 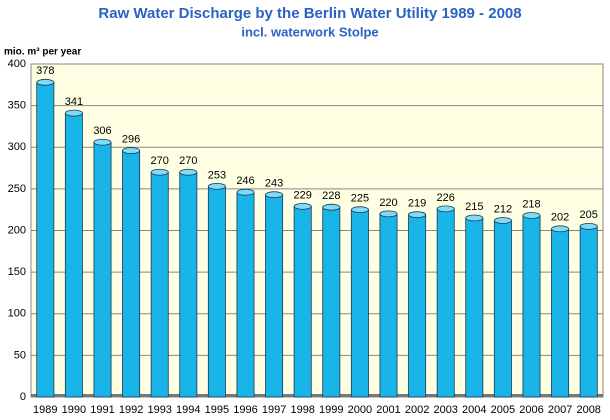 What do you see at coordinates (102, 410) in the screenshot?
I see `x-tick-label: 1991` at bounding box center [102, 410].